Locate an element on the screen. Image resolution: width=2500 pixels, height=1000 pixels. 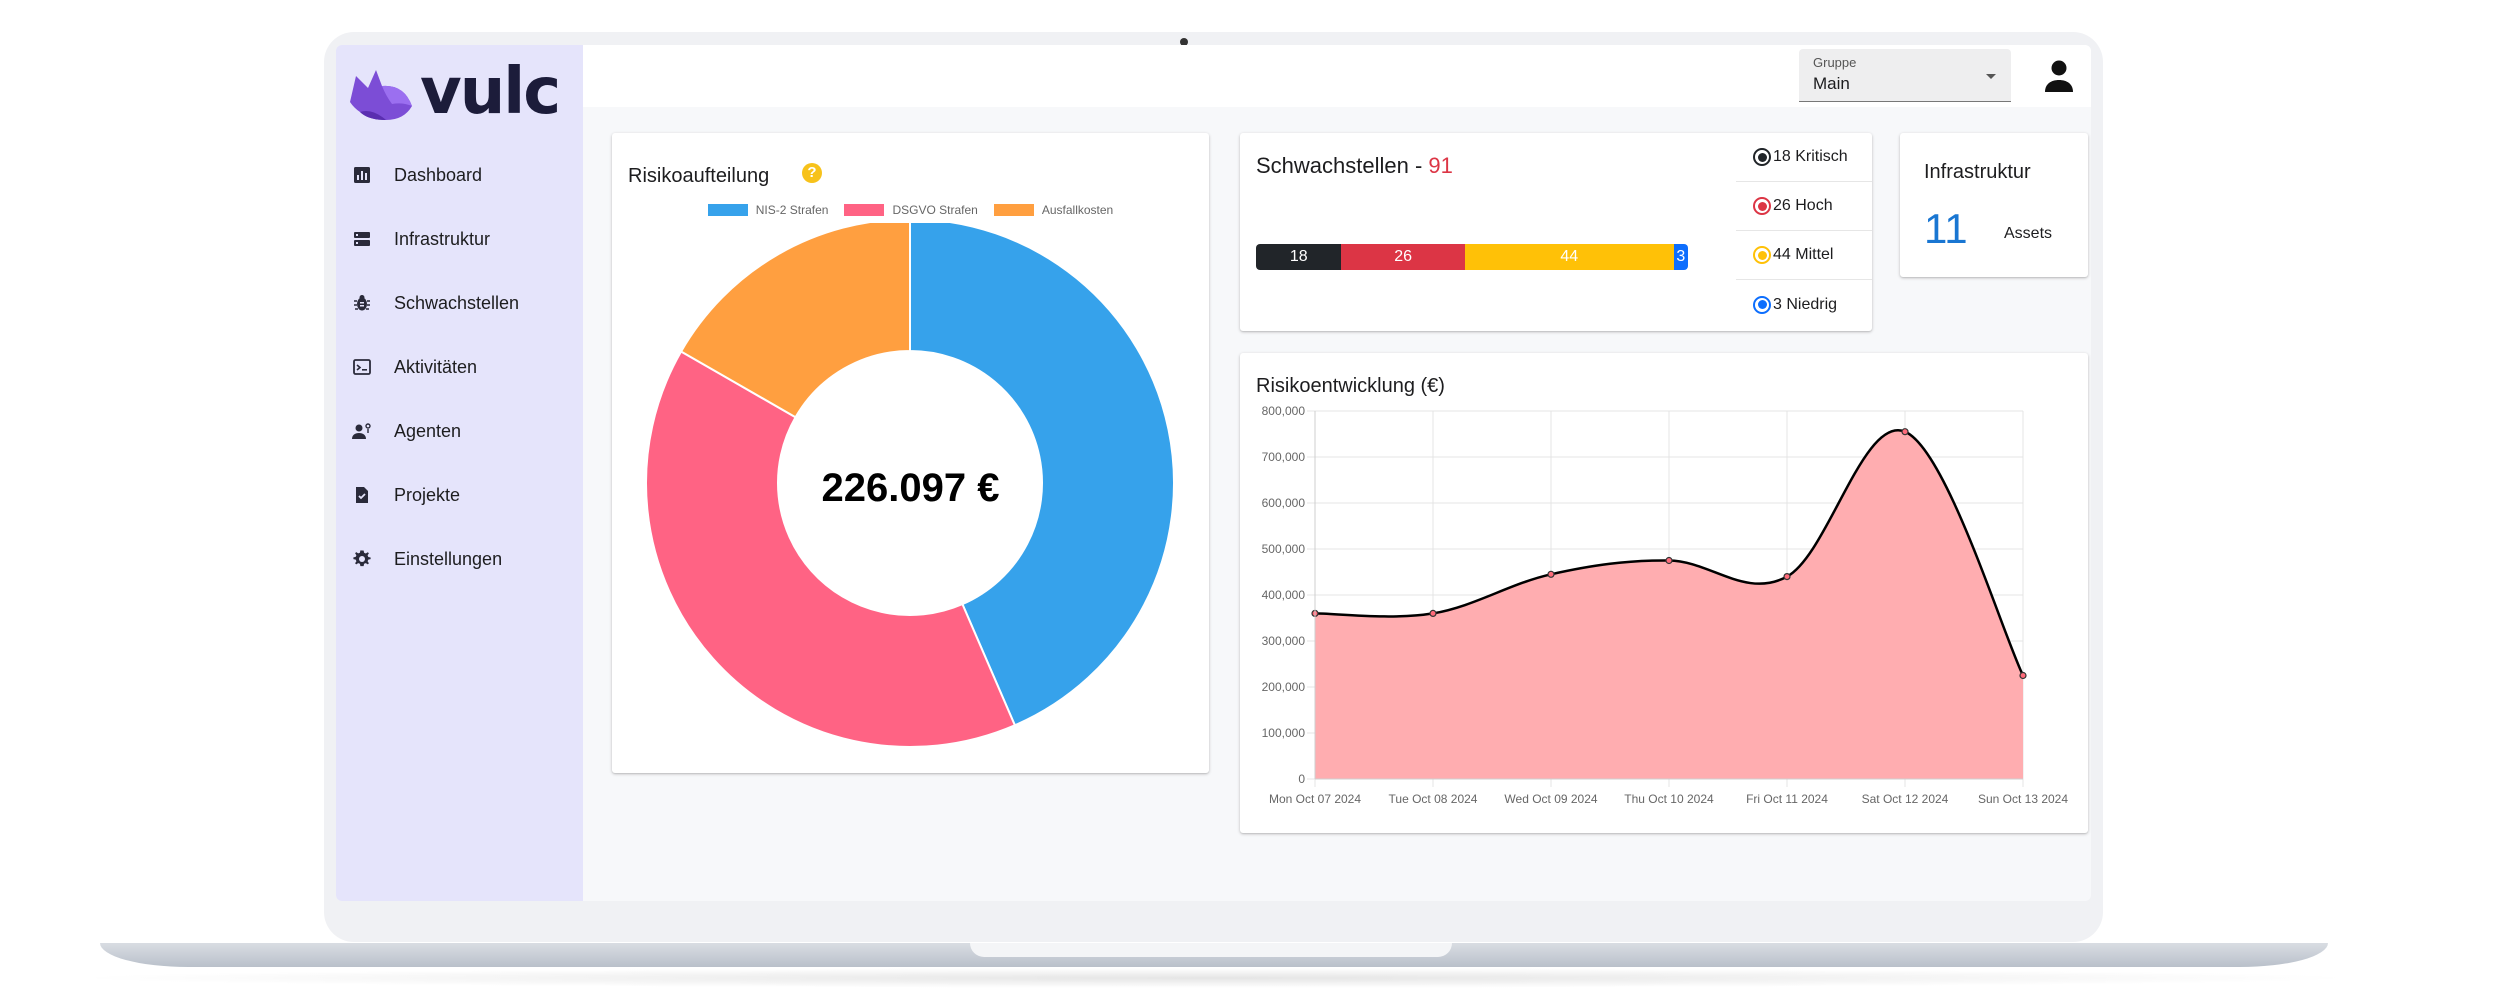
bug-icon is located at coordinates (362, 303).